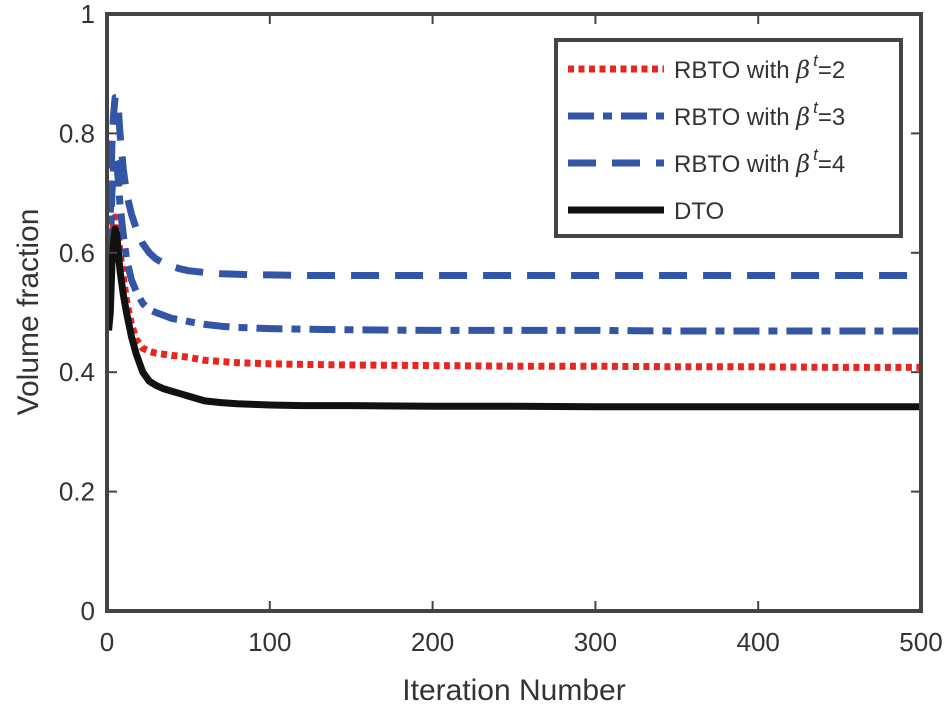 This screenshot has height=713, width=950. Describe the element at coordinates (432, 642) in the screenshot. I see `x-tick-label: 200` at that location.